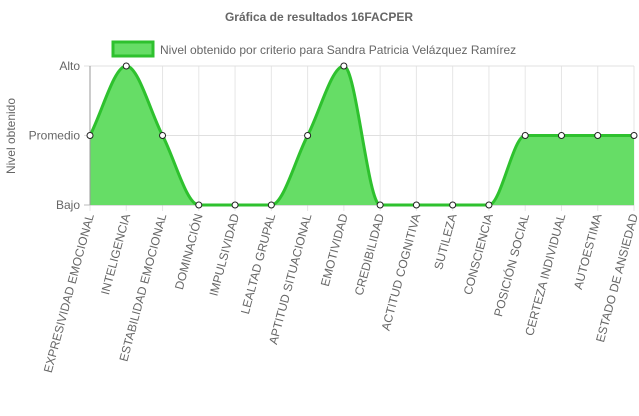 This screenshot has height=416, width=639. Describe the element at coordinates (478, 254) in the screenshot. I see `x-tick-label: CONSCIENCIA` at that location.